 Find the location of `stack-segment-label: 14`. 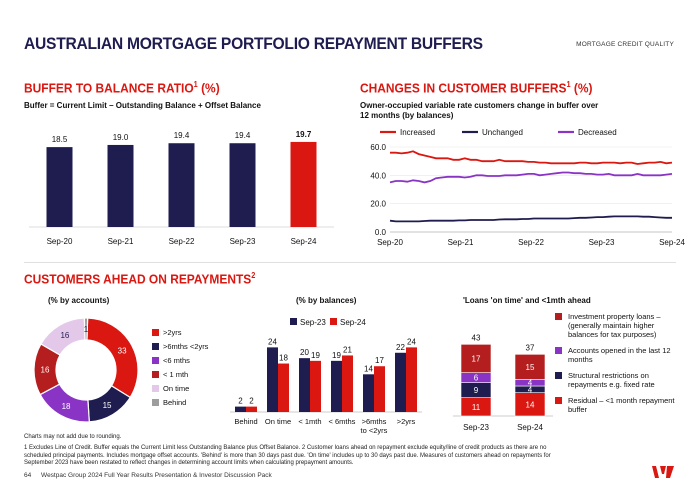

stack-segment-label: 14 is located at coordinates (530, 404).